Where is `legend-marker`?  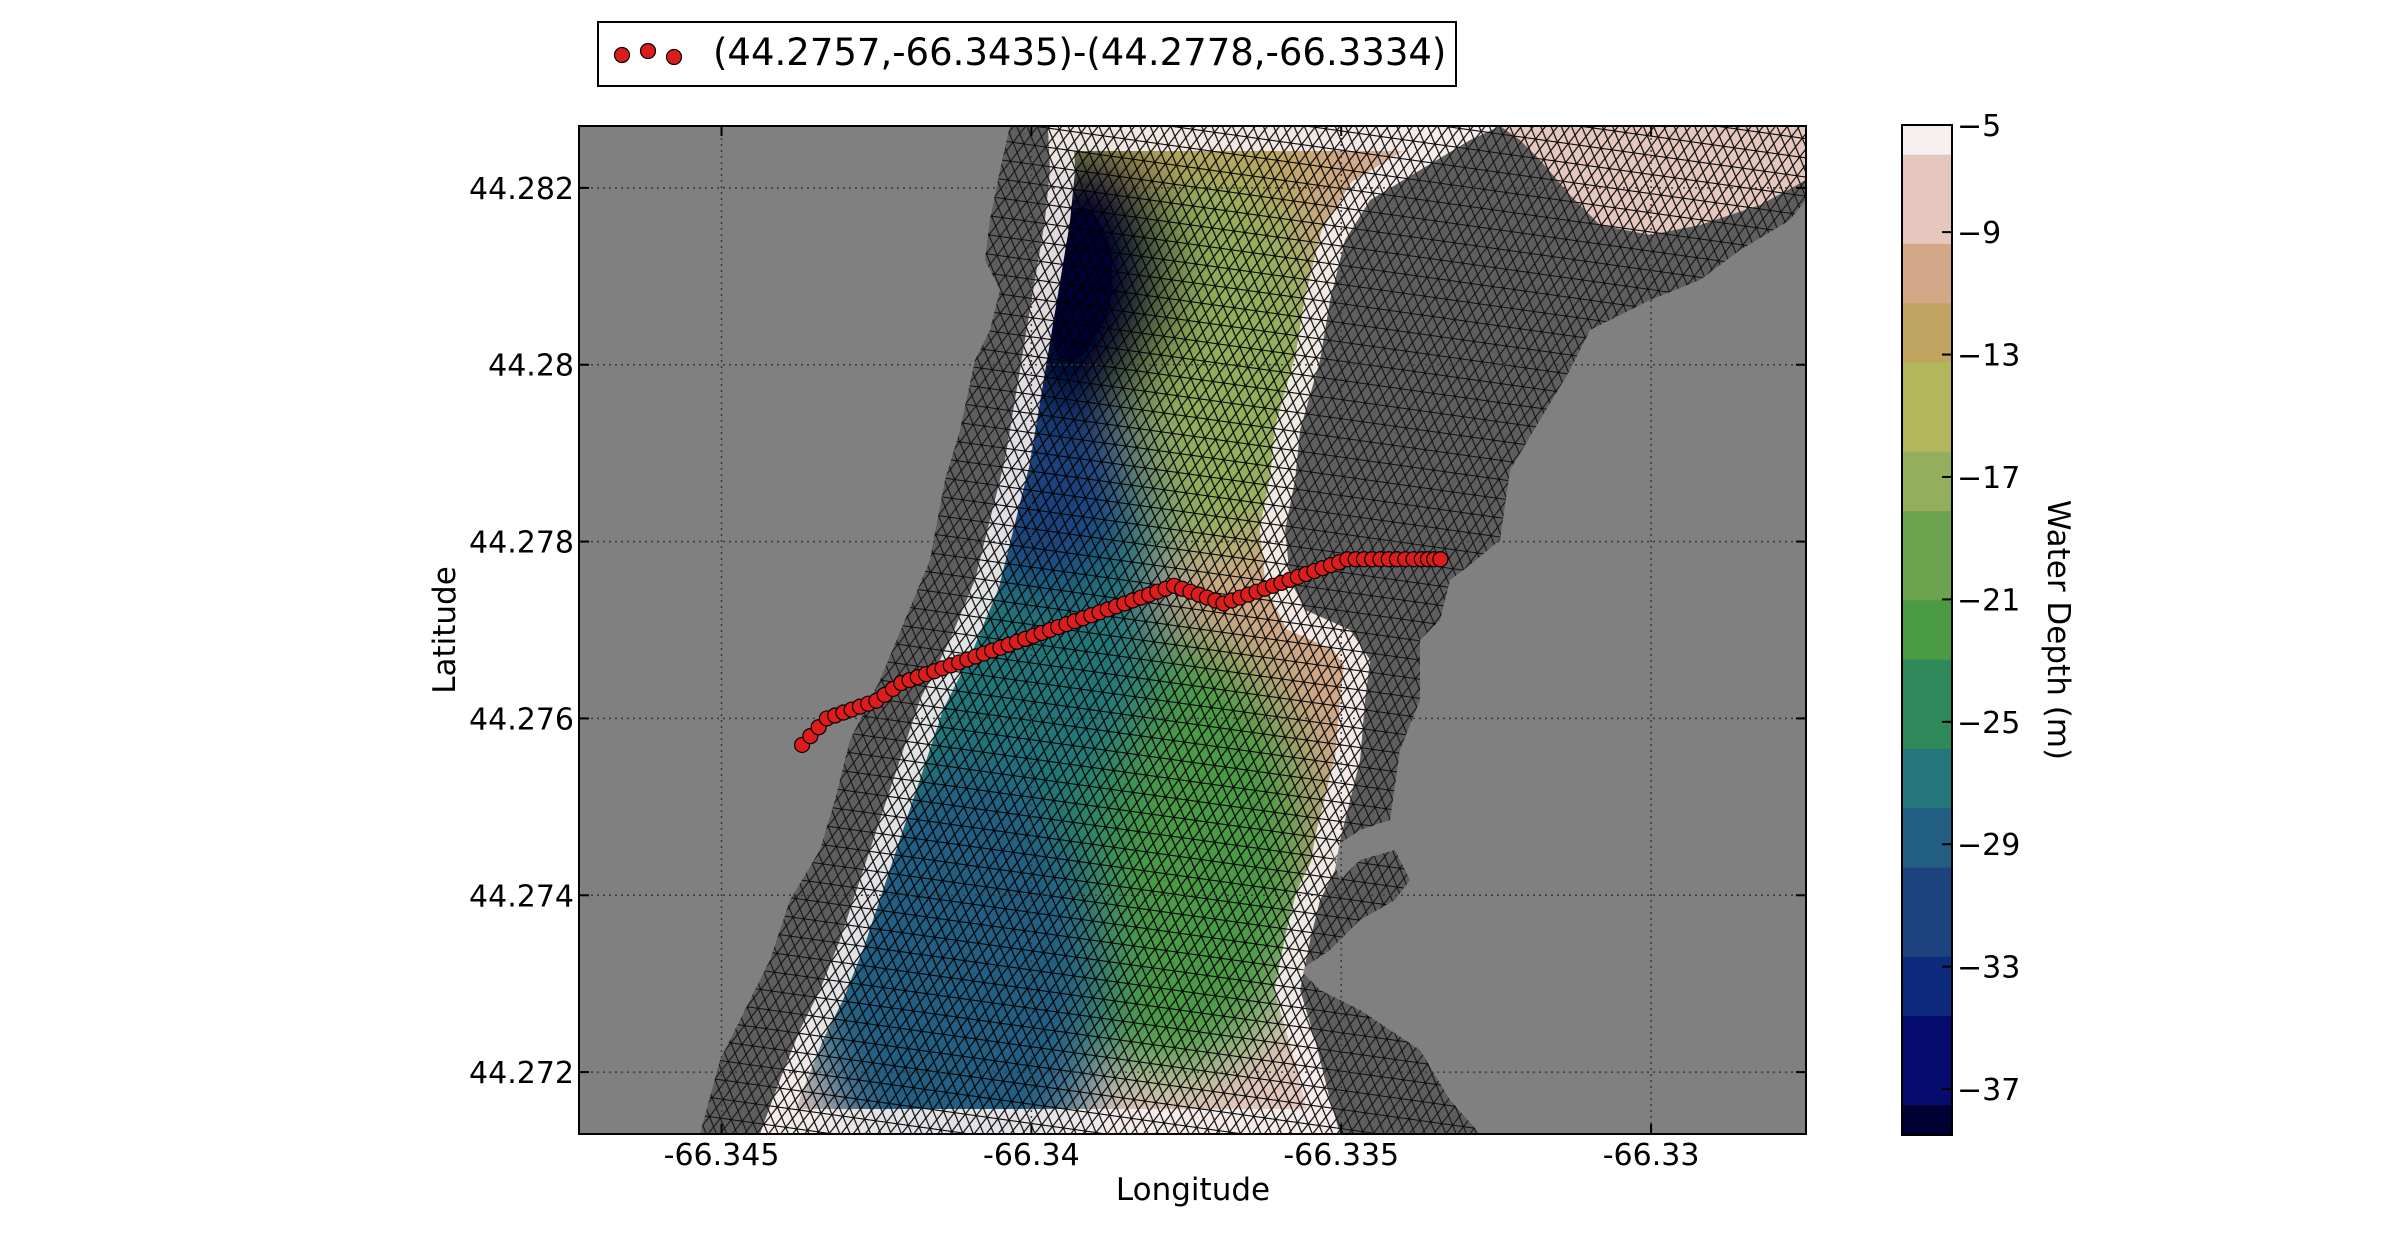 legend-marker is located at coordinates (648, 54).